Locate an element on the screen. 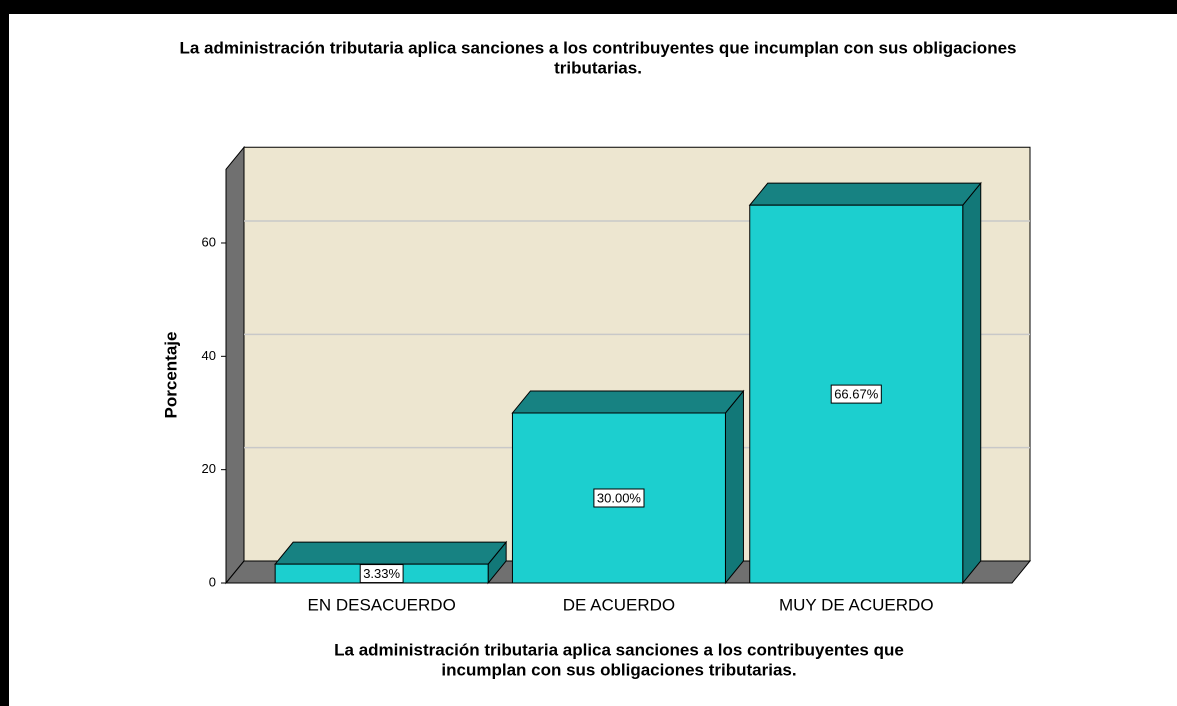 The image size is (1177, 706). y-tick-label: 60 is located at coordinates (209, 241).